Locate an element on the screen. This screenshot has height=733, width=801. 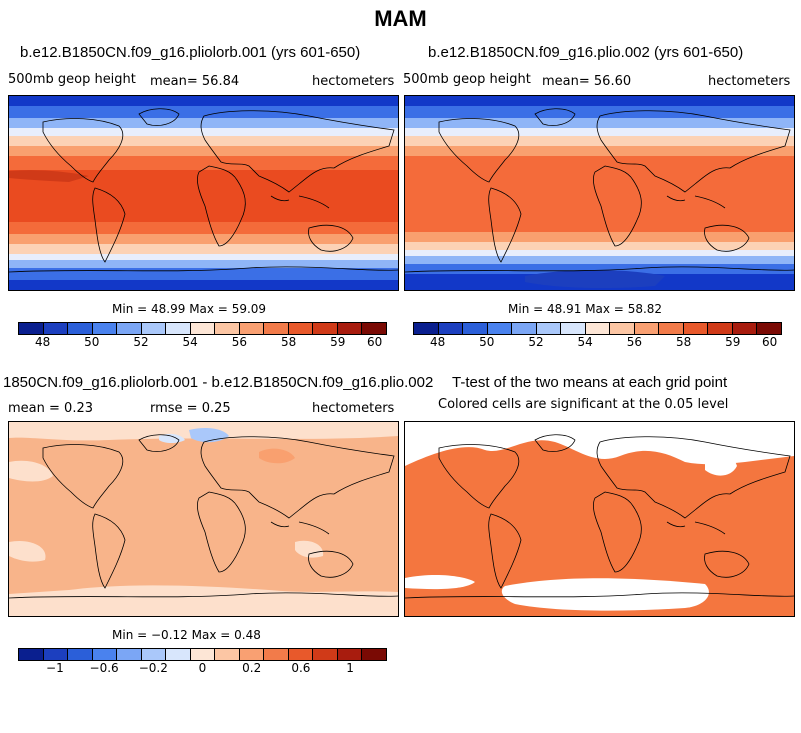
panel4-map is located at coordinates (599, 519).